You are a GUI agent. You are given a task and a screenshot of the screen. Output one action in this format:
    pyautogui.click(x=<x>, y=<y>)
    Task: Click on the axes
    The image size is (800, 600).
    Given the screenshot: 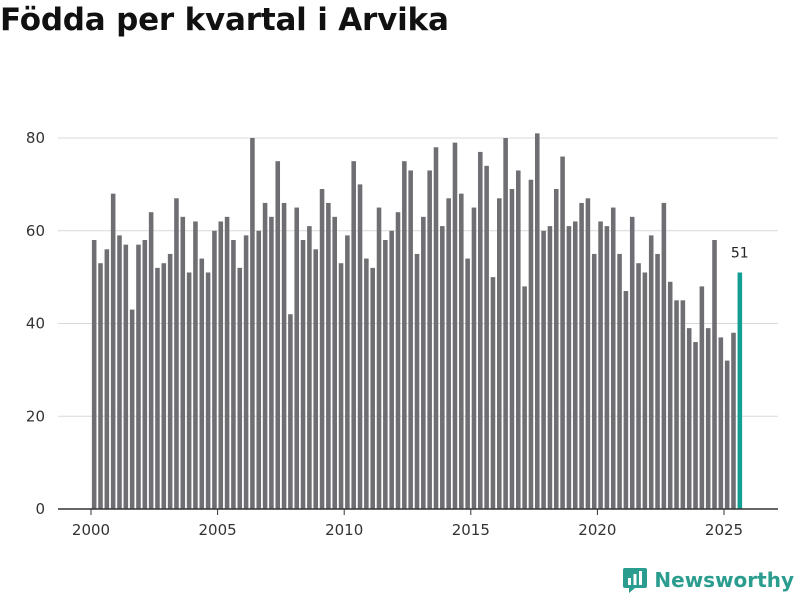 What is the action you would take?
    pyautogui.click(x=418, y=511)
    